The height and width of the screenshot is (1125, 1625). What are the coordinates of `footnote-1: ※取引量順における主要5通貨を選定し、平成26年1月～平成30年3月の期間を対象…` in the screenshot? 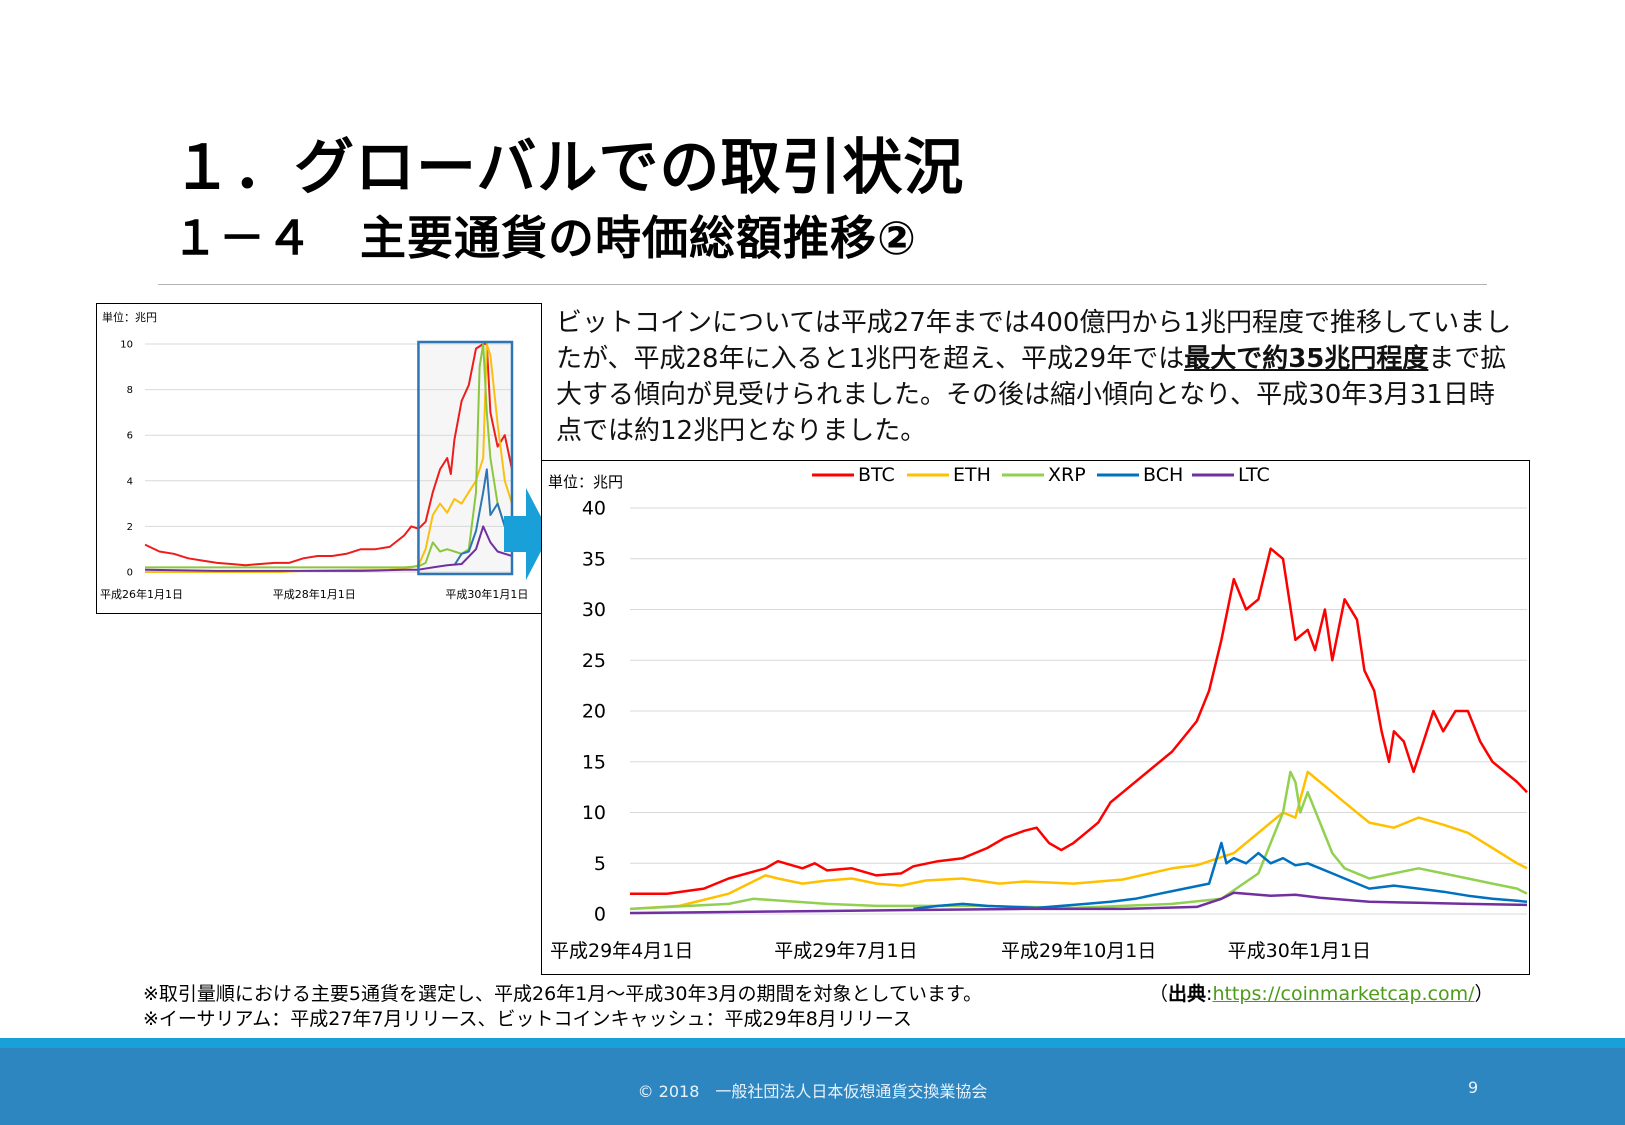 It's located at (563, 994).